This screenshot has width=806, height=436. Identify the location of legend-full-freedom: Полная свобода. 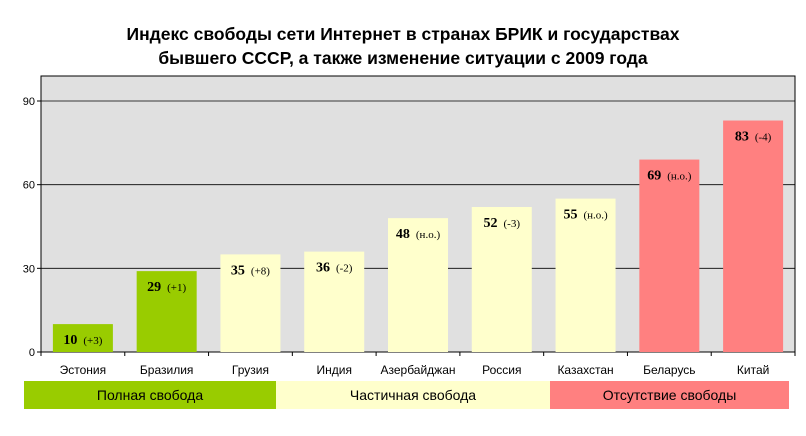
(150, 395).